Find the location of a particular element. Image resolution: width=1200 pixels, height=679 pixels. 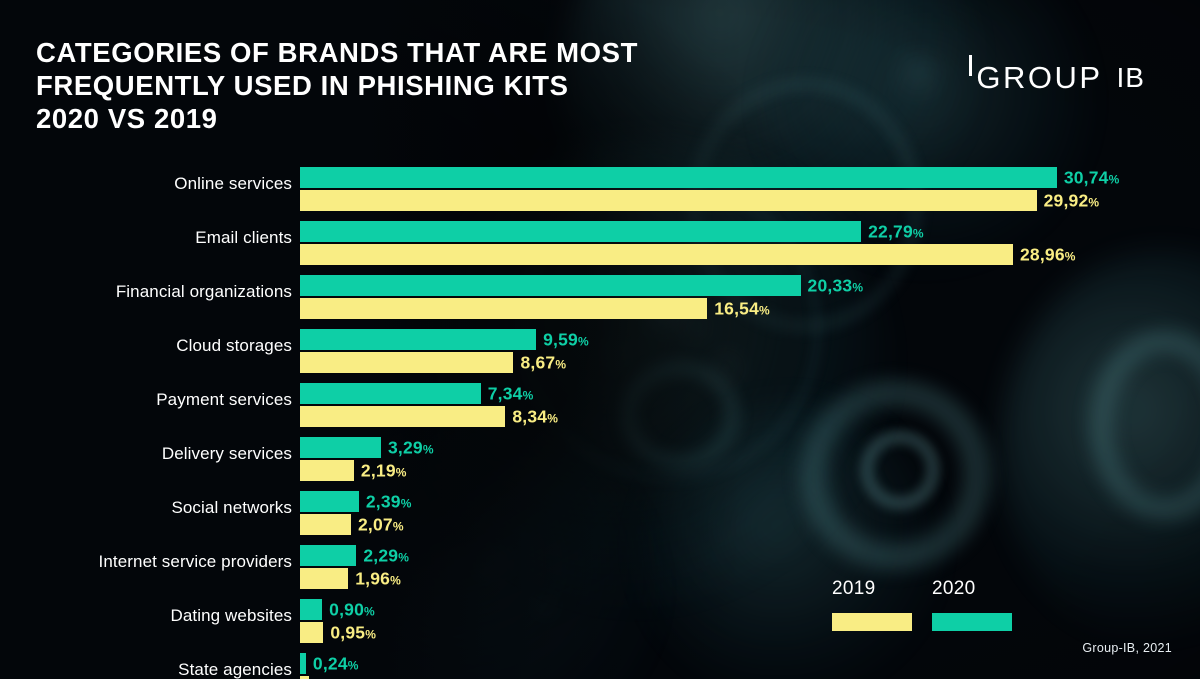

bar-value-2020: 0,24% is located at coordinates (336, 663).